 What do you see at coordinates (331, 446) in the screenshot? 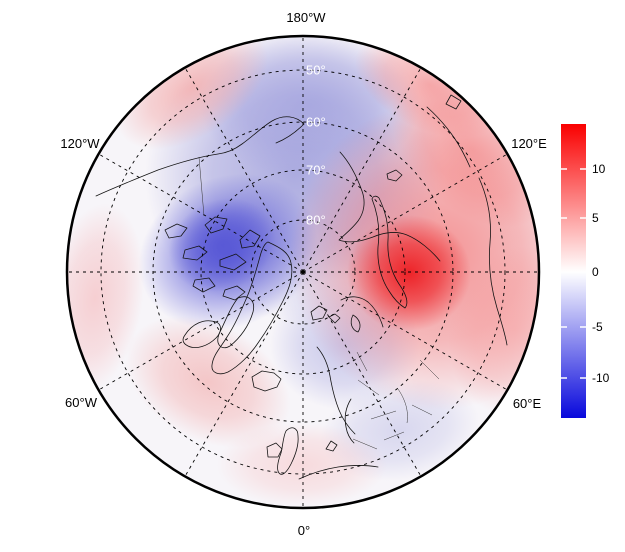
I see `island-denmark` at bounding box center [331, 446].